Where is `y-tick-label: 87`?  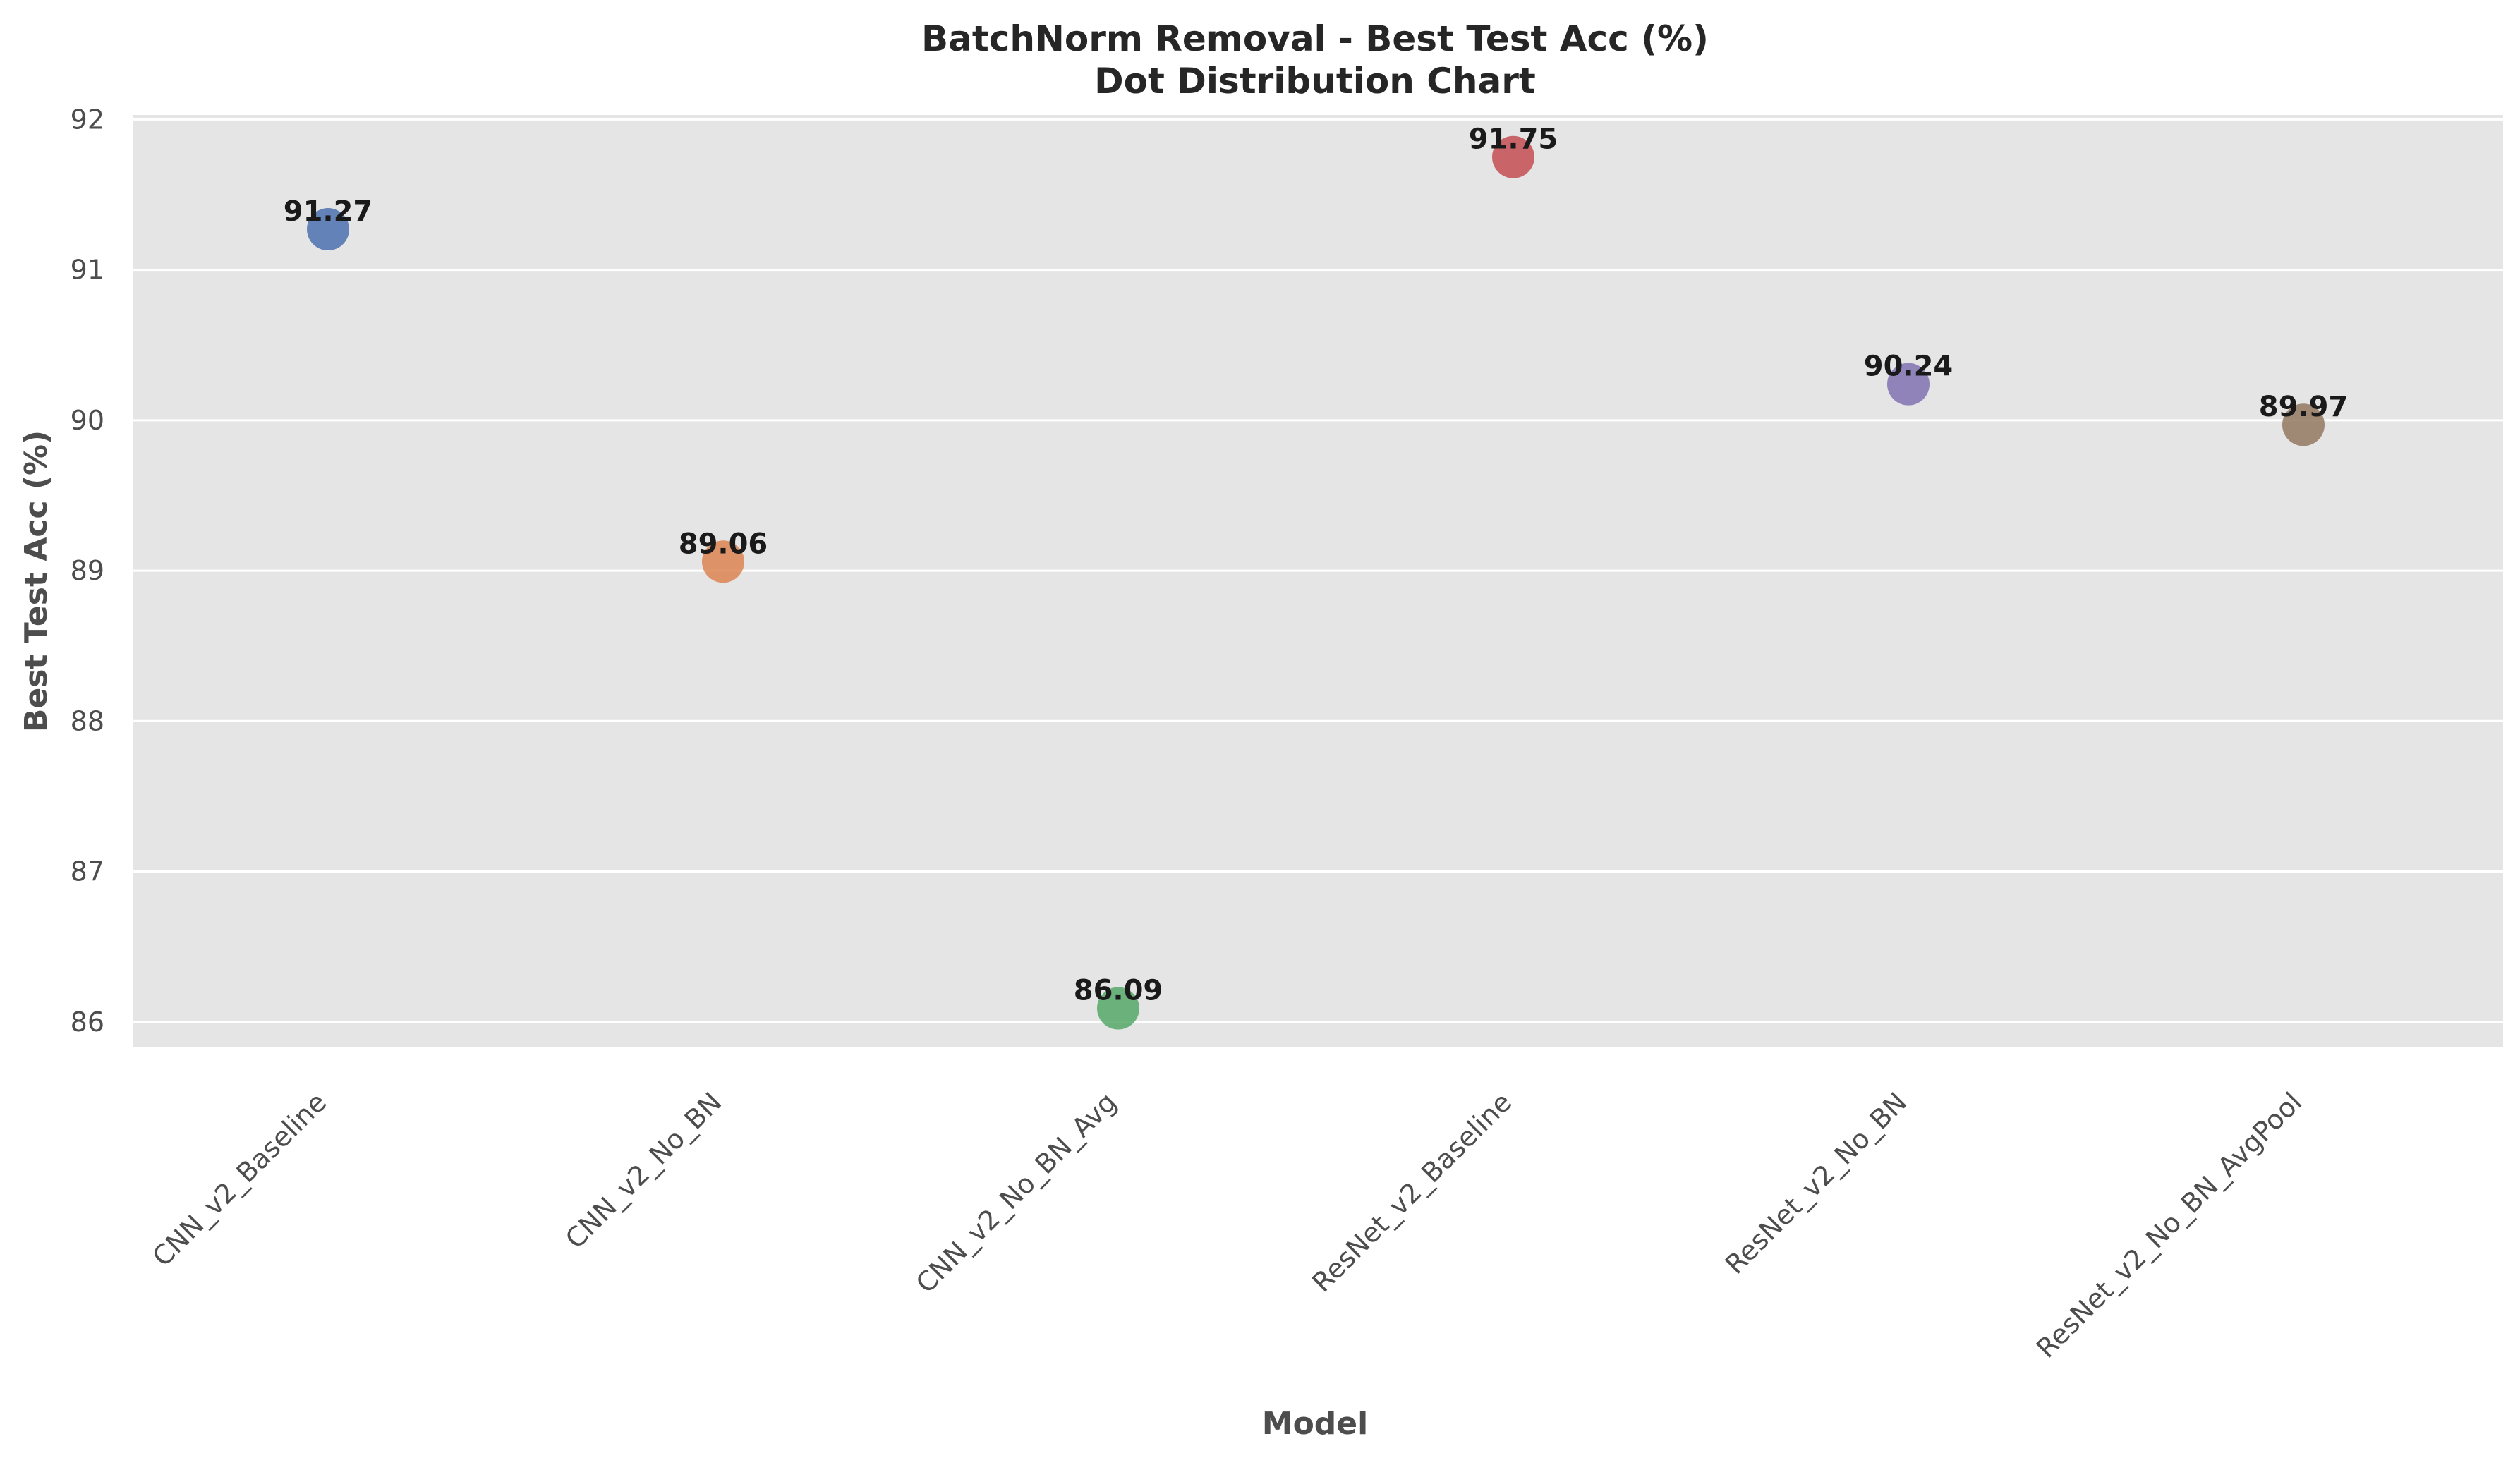
y-tick-label: 87 is located at coordinates (88, 871).